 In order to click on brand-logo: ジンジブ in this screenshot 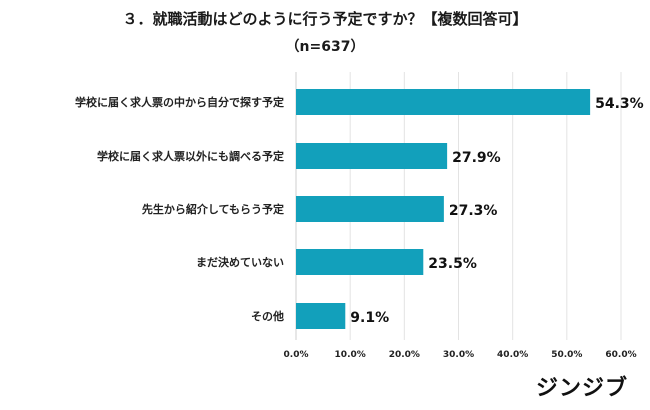, I will do `click(581, 388)`.